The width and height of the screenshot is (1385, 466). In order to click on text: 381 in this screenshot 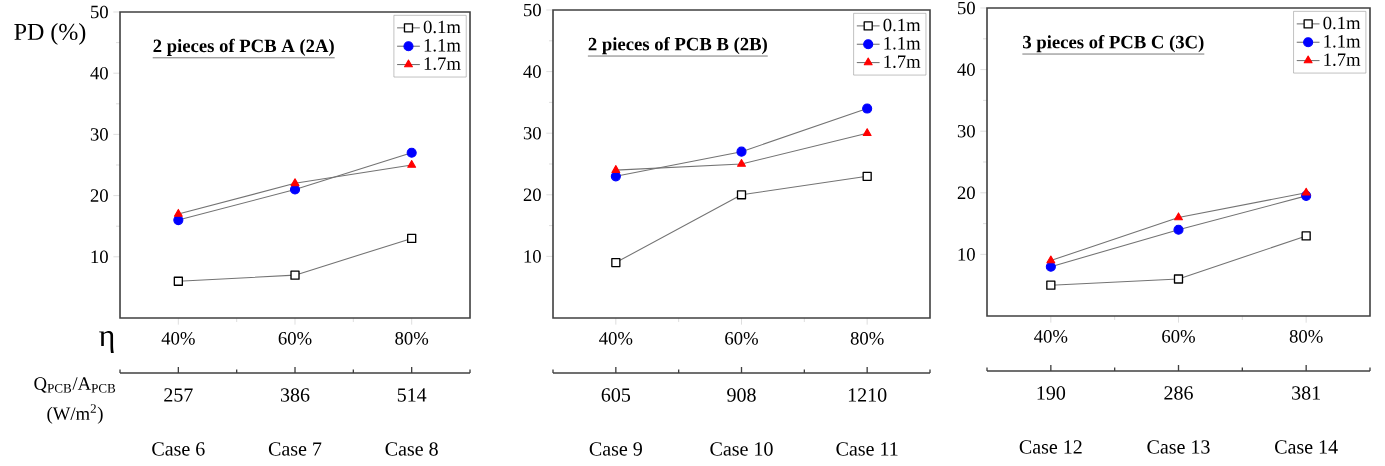, I will do `click(1306, 393)`.